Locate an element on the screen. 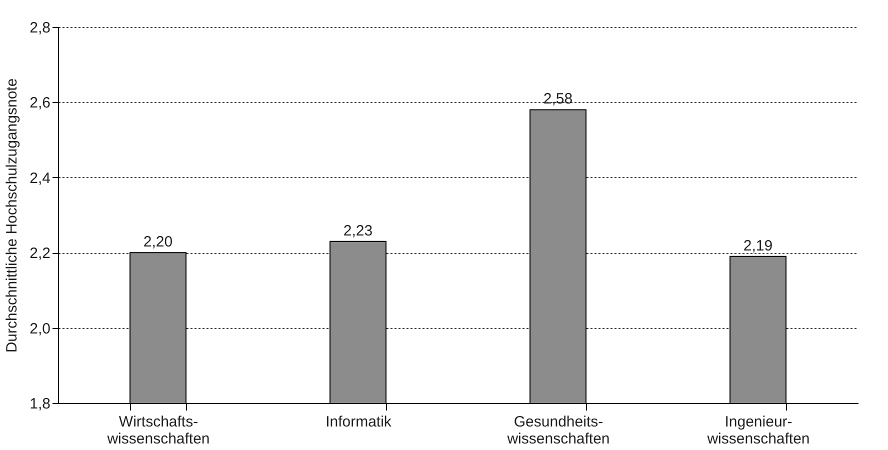 This screenshot has height=450, width=888. data-label: 2,58 is located at coordinates (558, 99).